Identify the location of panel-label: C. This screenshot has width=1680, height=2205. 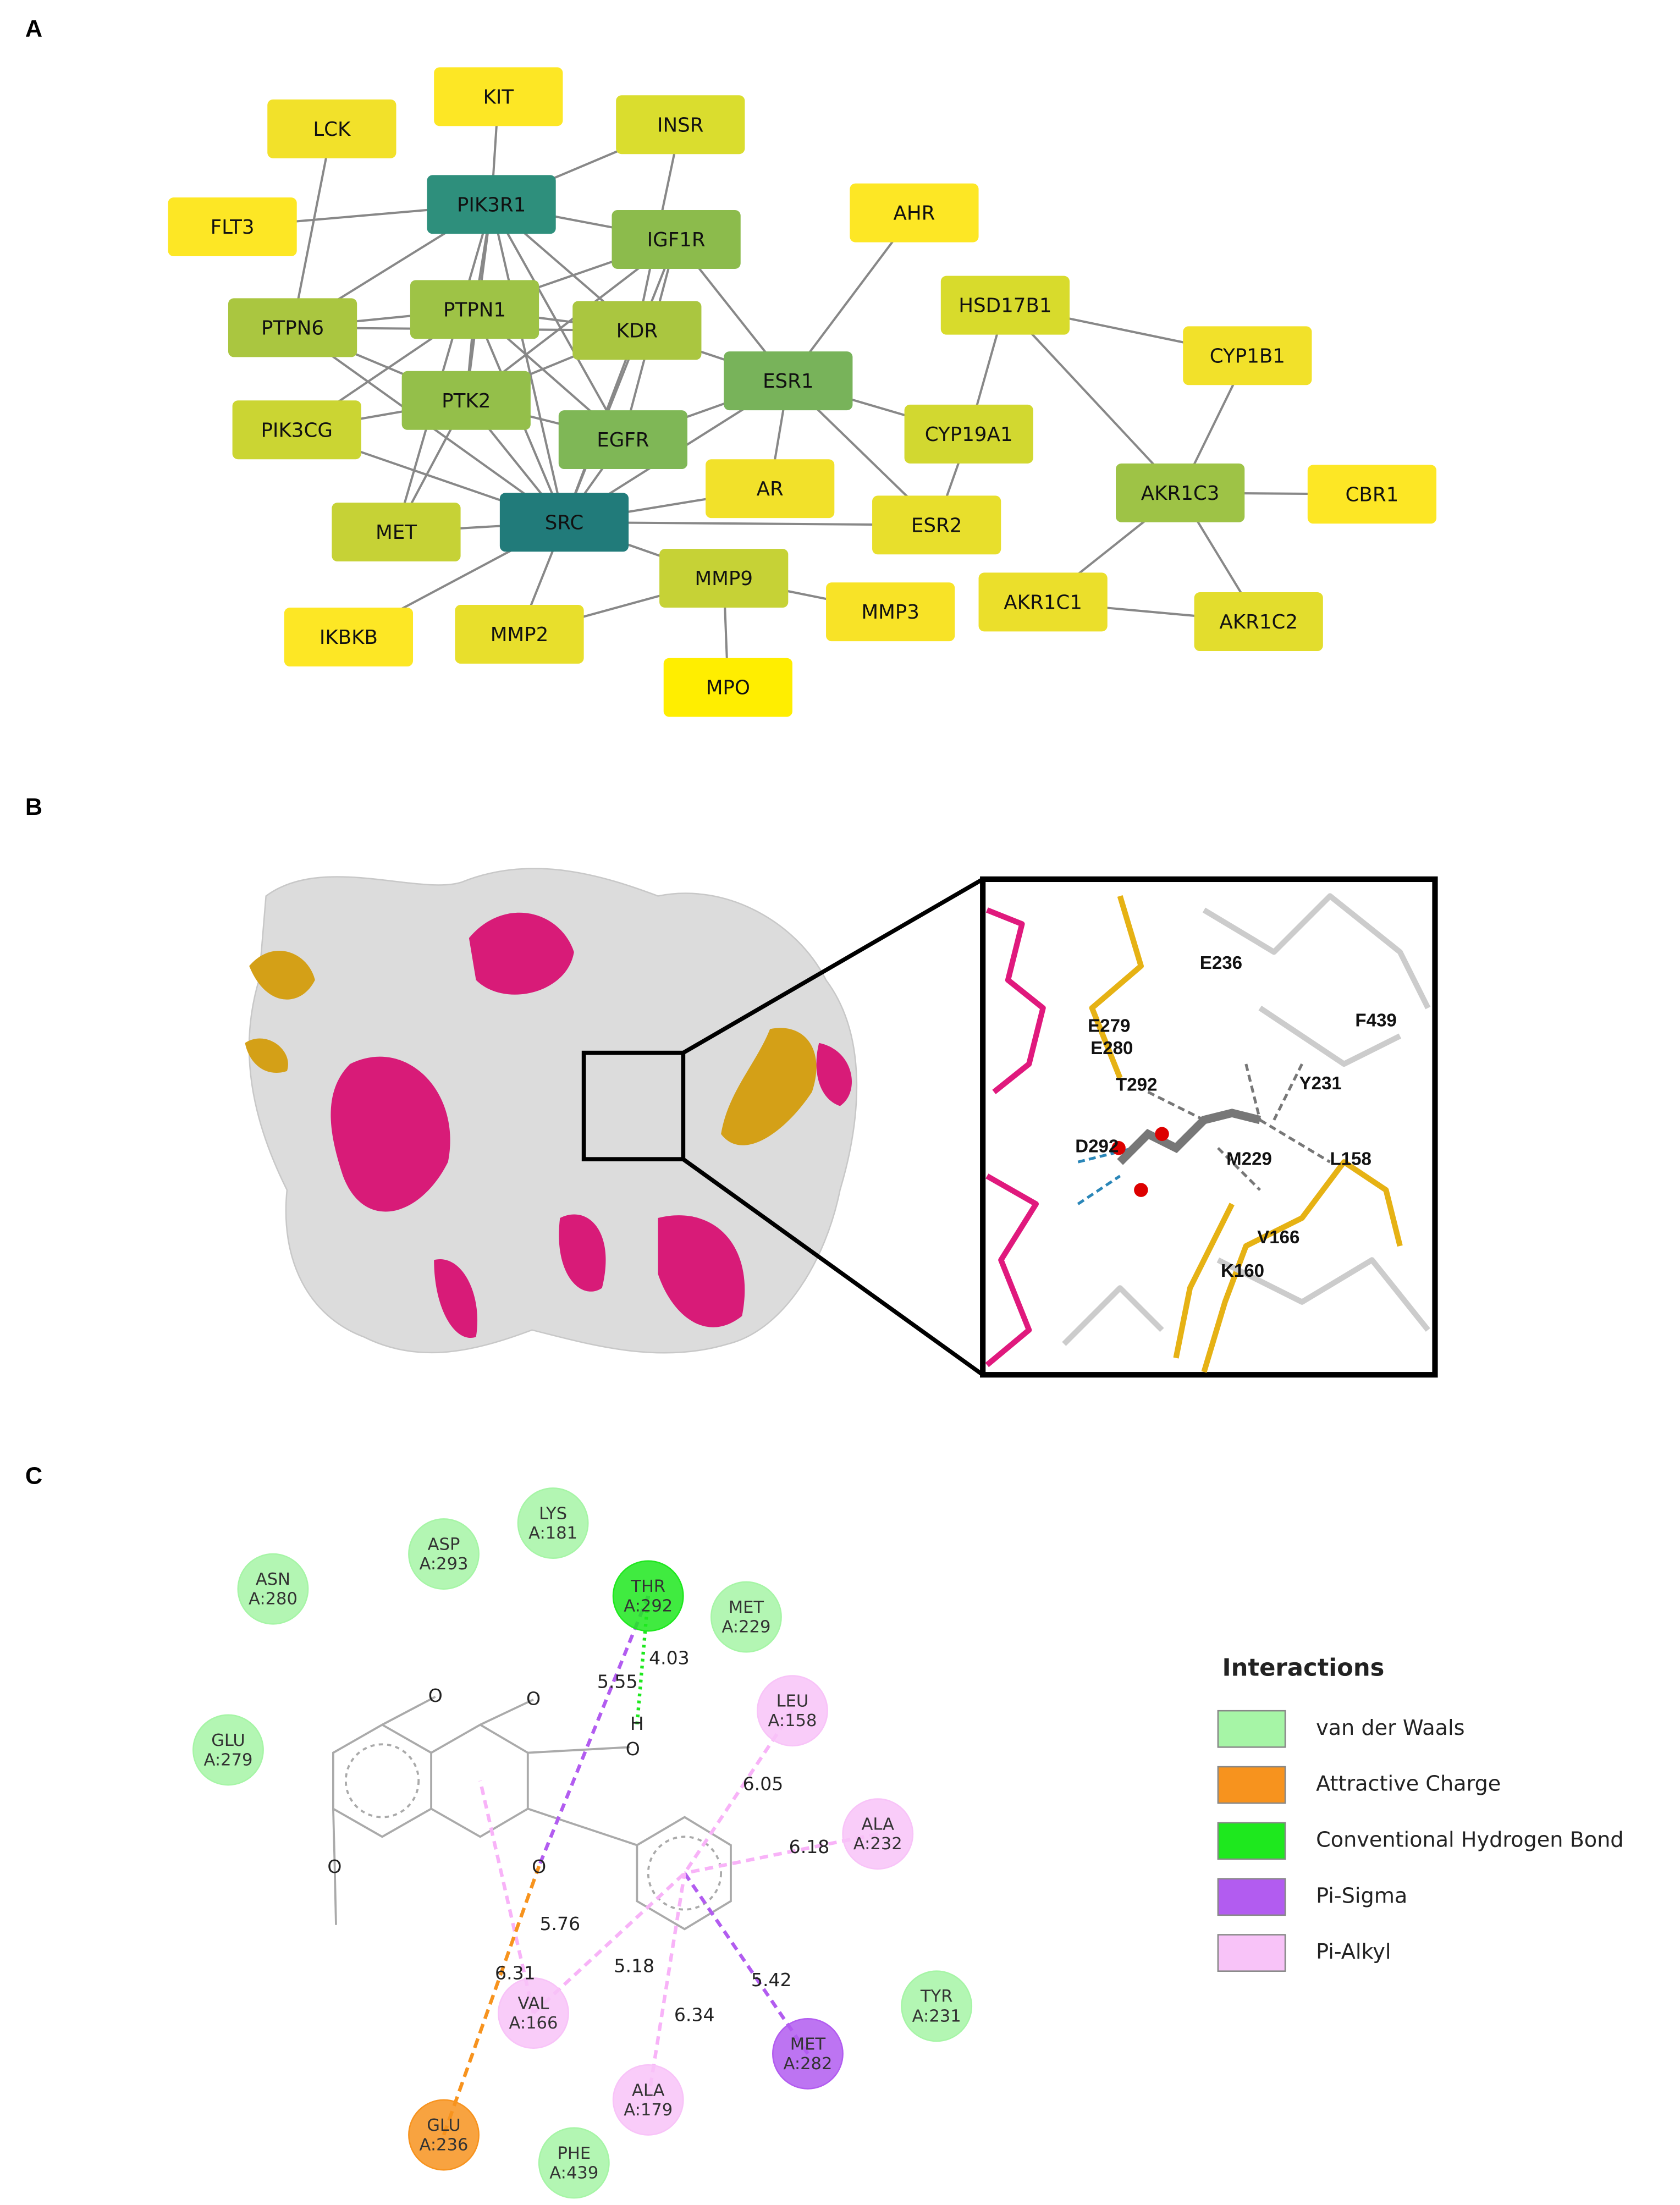
(33, 1476).